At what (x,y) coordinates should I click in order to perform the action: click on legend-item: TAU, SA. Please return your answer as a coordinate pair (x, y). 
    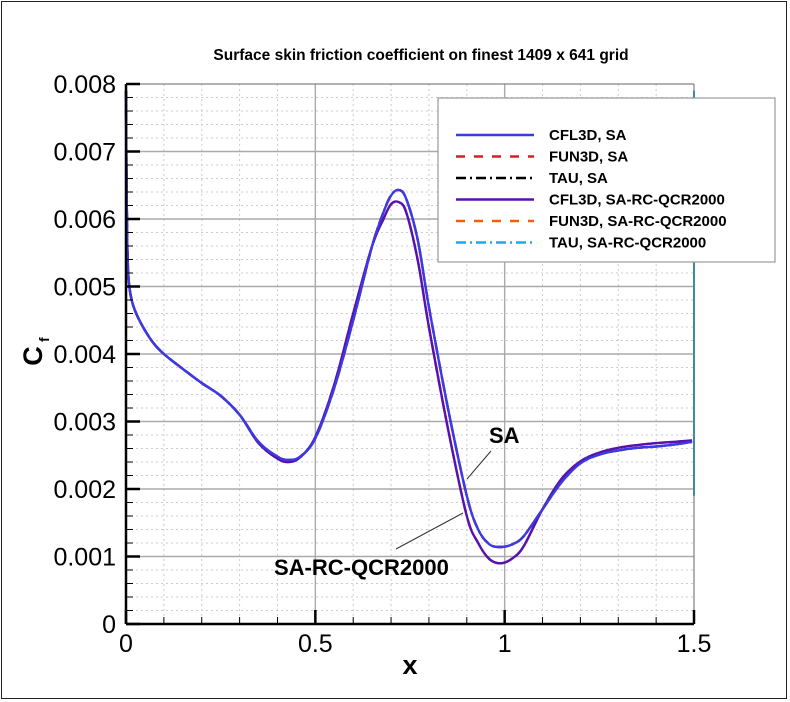
    Looking at the image, I should click on (532, 178).